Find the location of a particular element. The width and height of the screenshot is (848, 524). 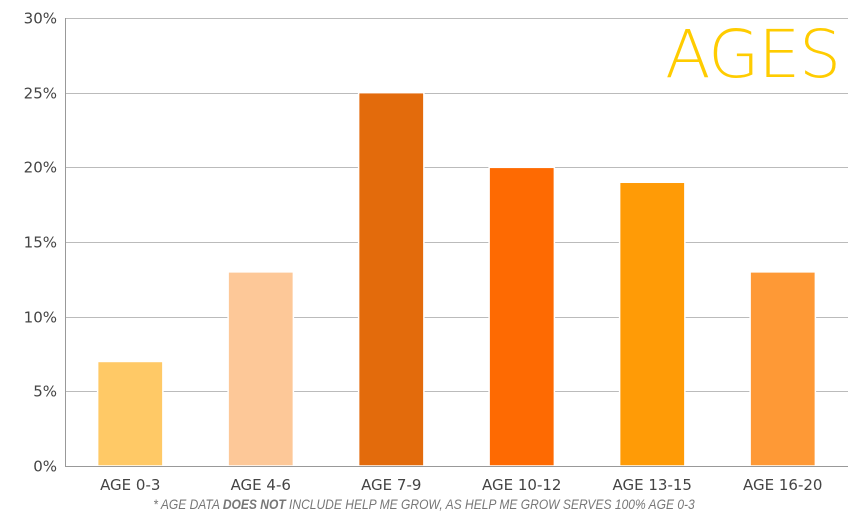

y-tick-label: 5% is located at coordinates (45, 392).